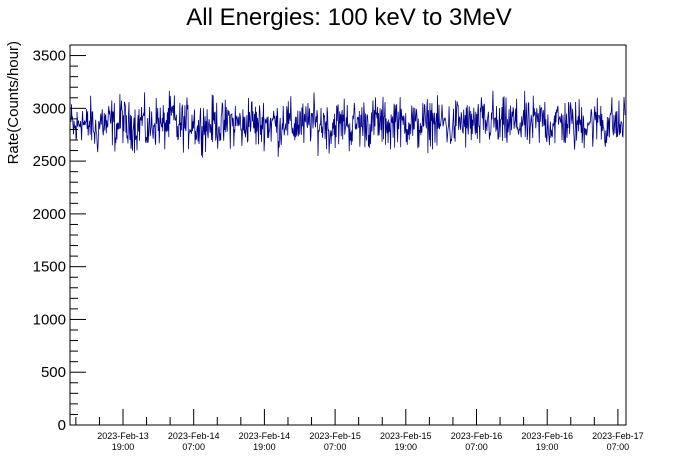  What do you see at coordinates (49, 214) in the screenshot?
I see `y-tick-label: 2000` at bounding box center [49, 214].